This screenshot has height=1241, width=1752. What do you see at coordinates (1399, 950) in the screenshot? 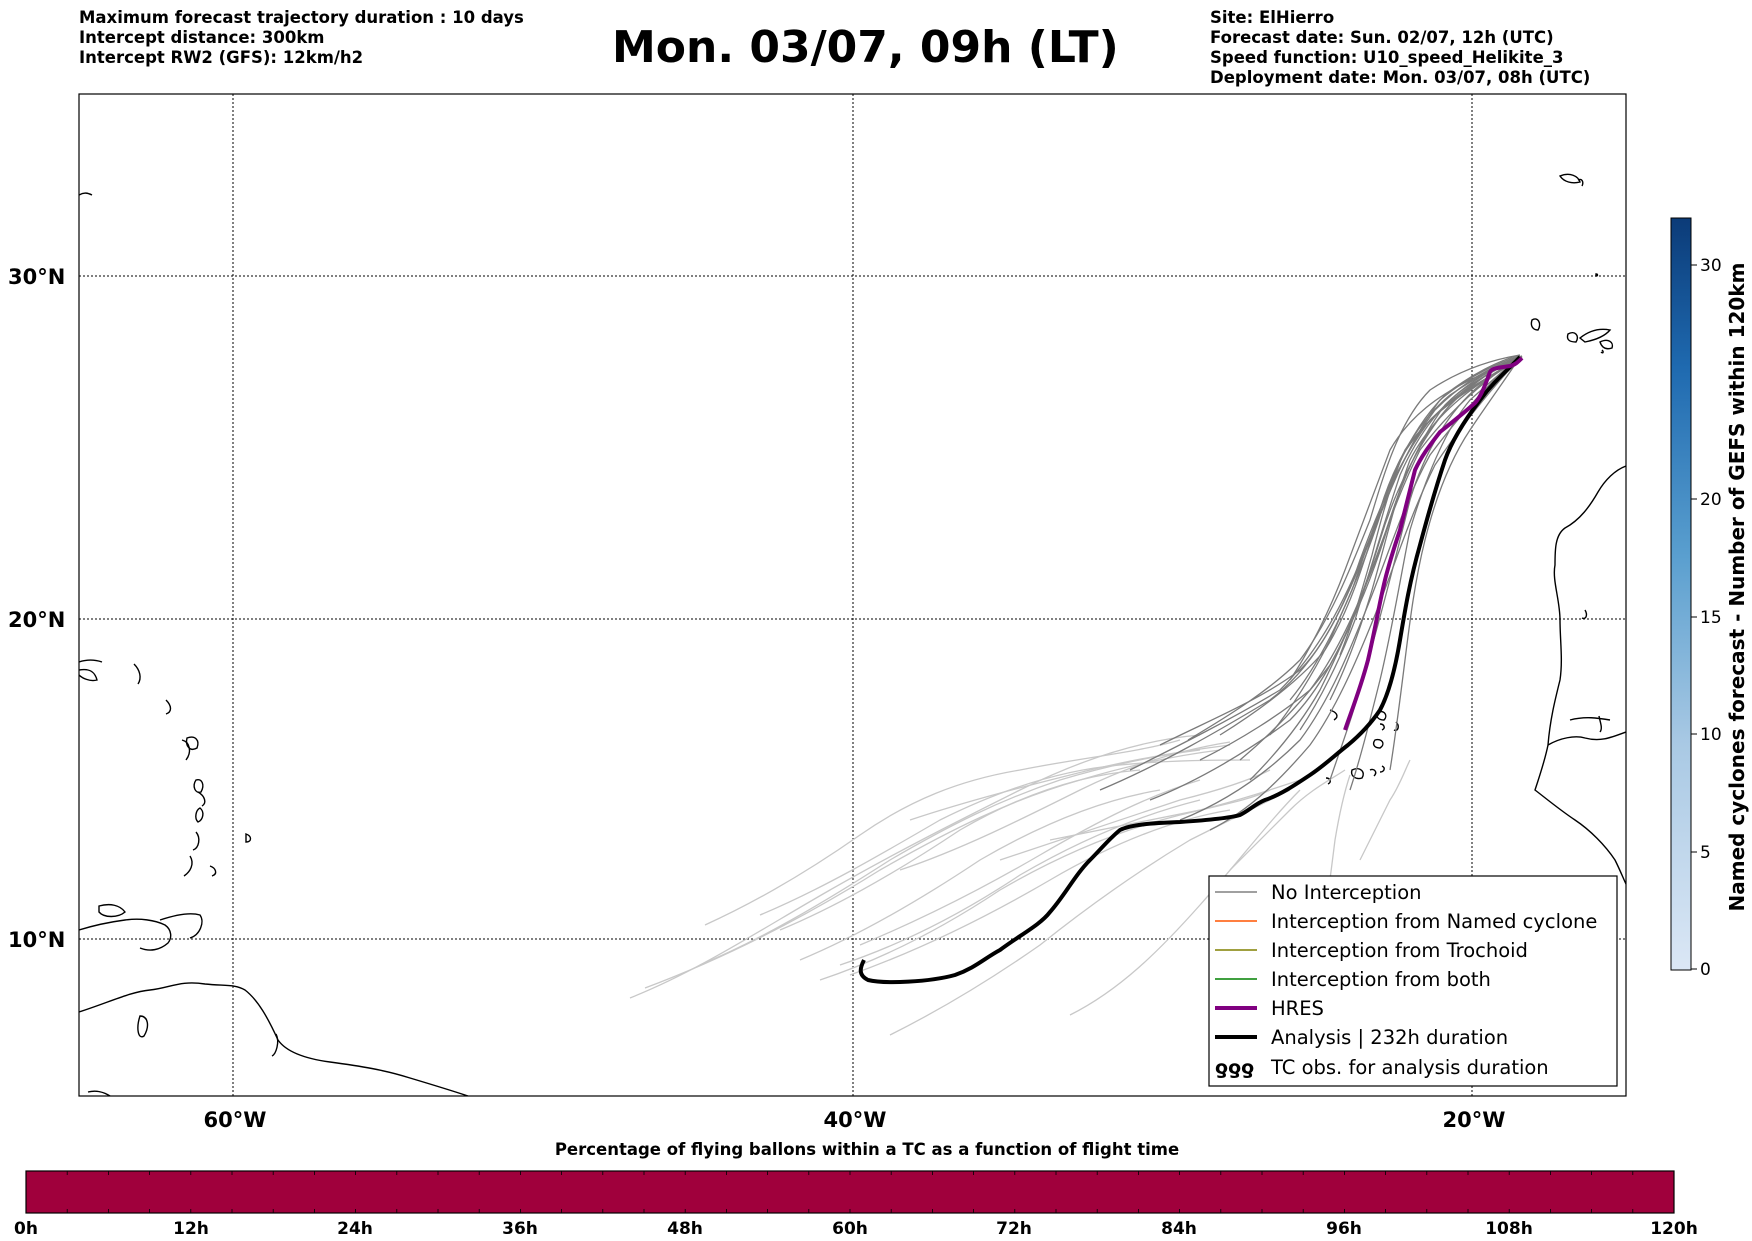
I see `legend-label-trochoid: Interception from Trochoid` at bounding box center [1399, 950].